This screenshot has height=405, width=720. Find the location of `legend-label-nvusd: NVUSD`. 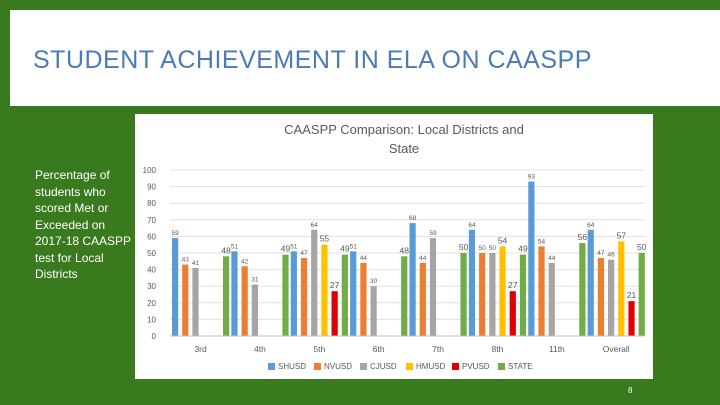

legend-label-nvusd: NVUSD is located at coordinates (338, 366).